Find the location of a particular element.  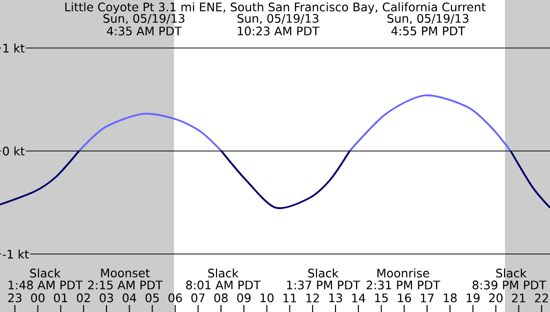

x-tick-label: 18 is located at coordinates (450, 297).